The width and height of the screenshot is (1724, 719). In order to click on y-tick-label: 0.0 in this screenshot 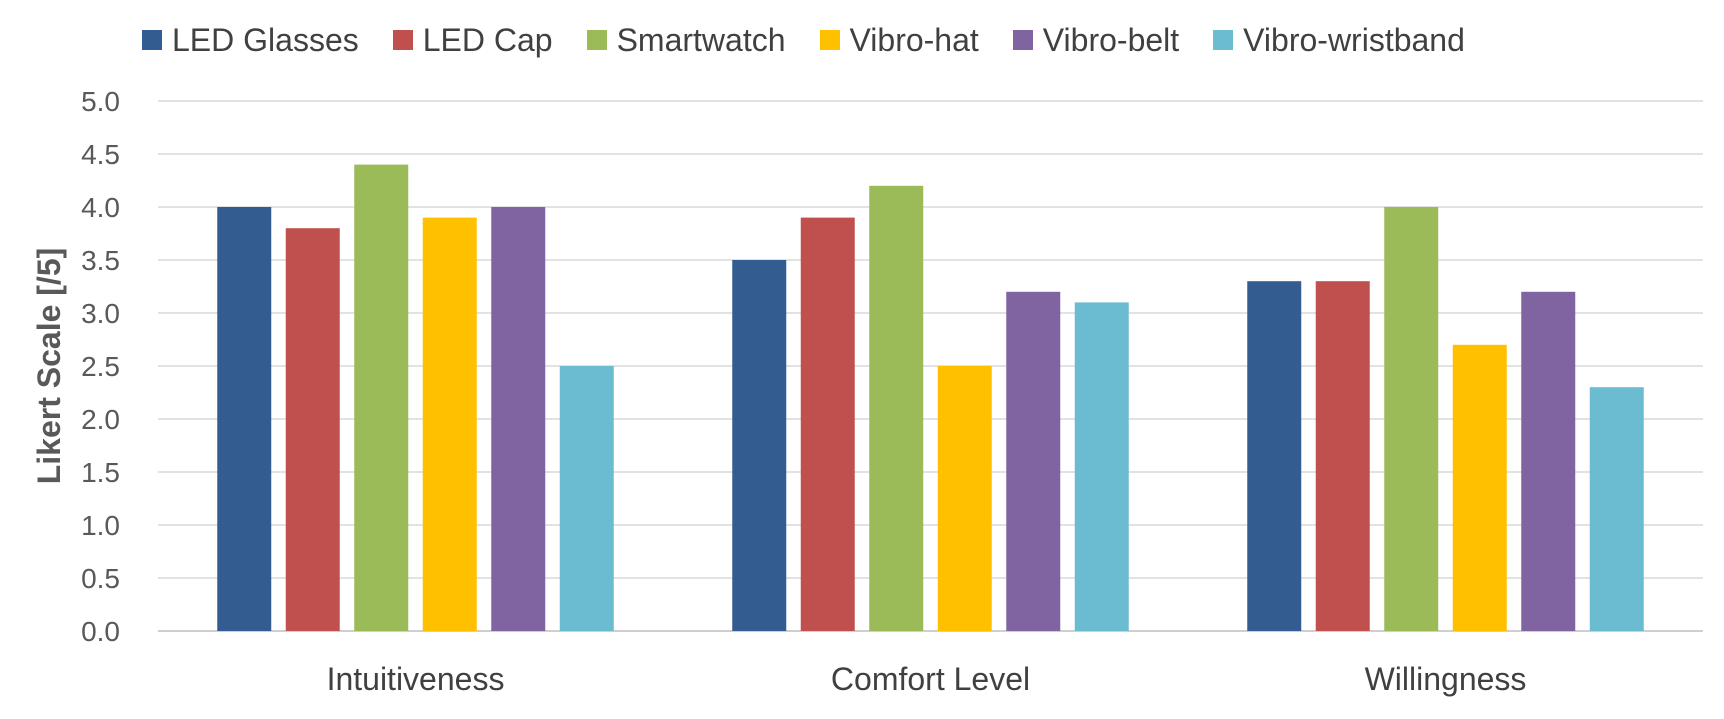, I will do `click(100, 631)`.